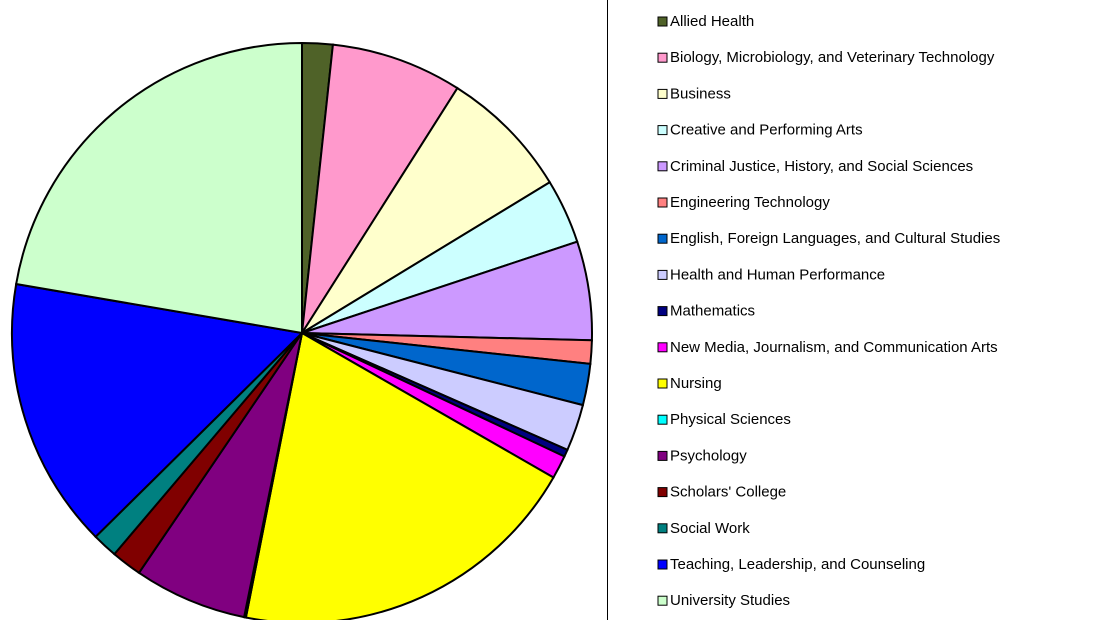 This screenshot has height=620, width=1110. Describe the element at coordinates (710, 528) in the screenshot. I see `legend-label: Social Work` at that location.